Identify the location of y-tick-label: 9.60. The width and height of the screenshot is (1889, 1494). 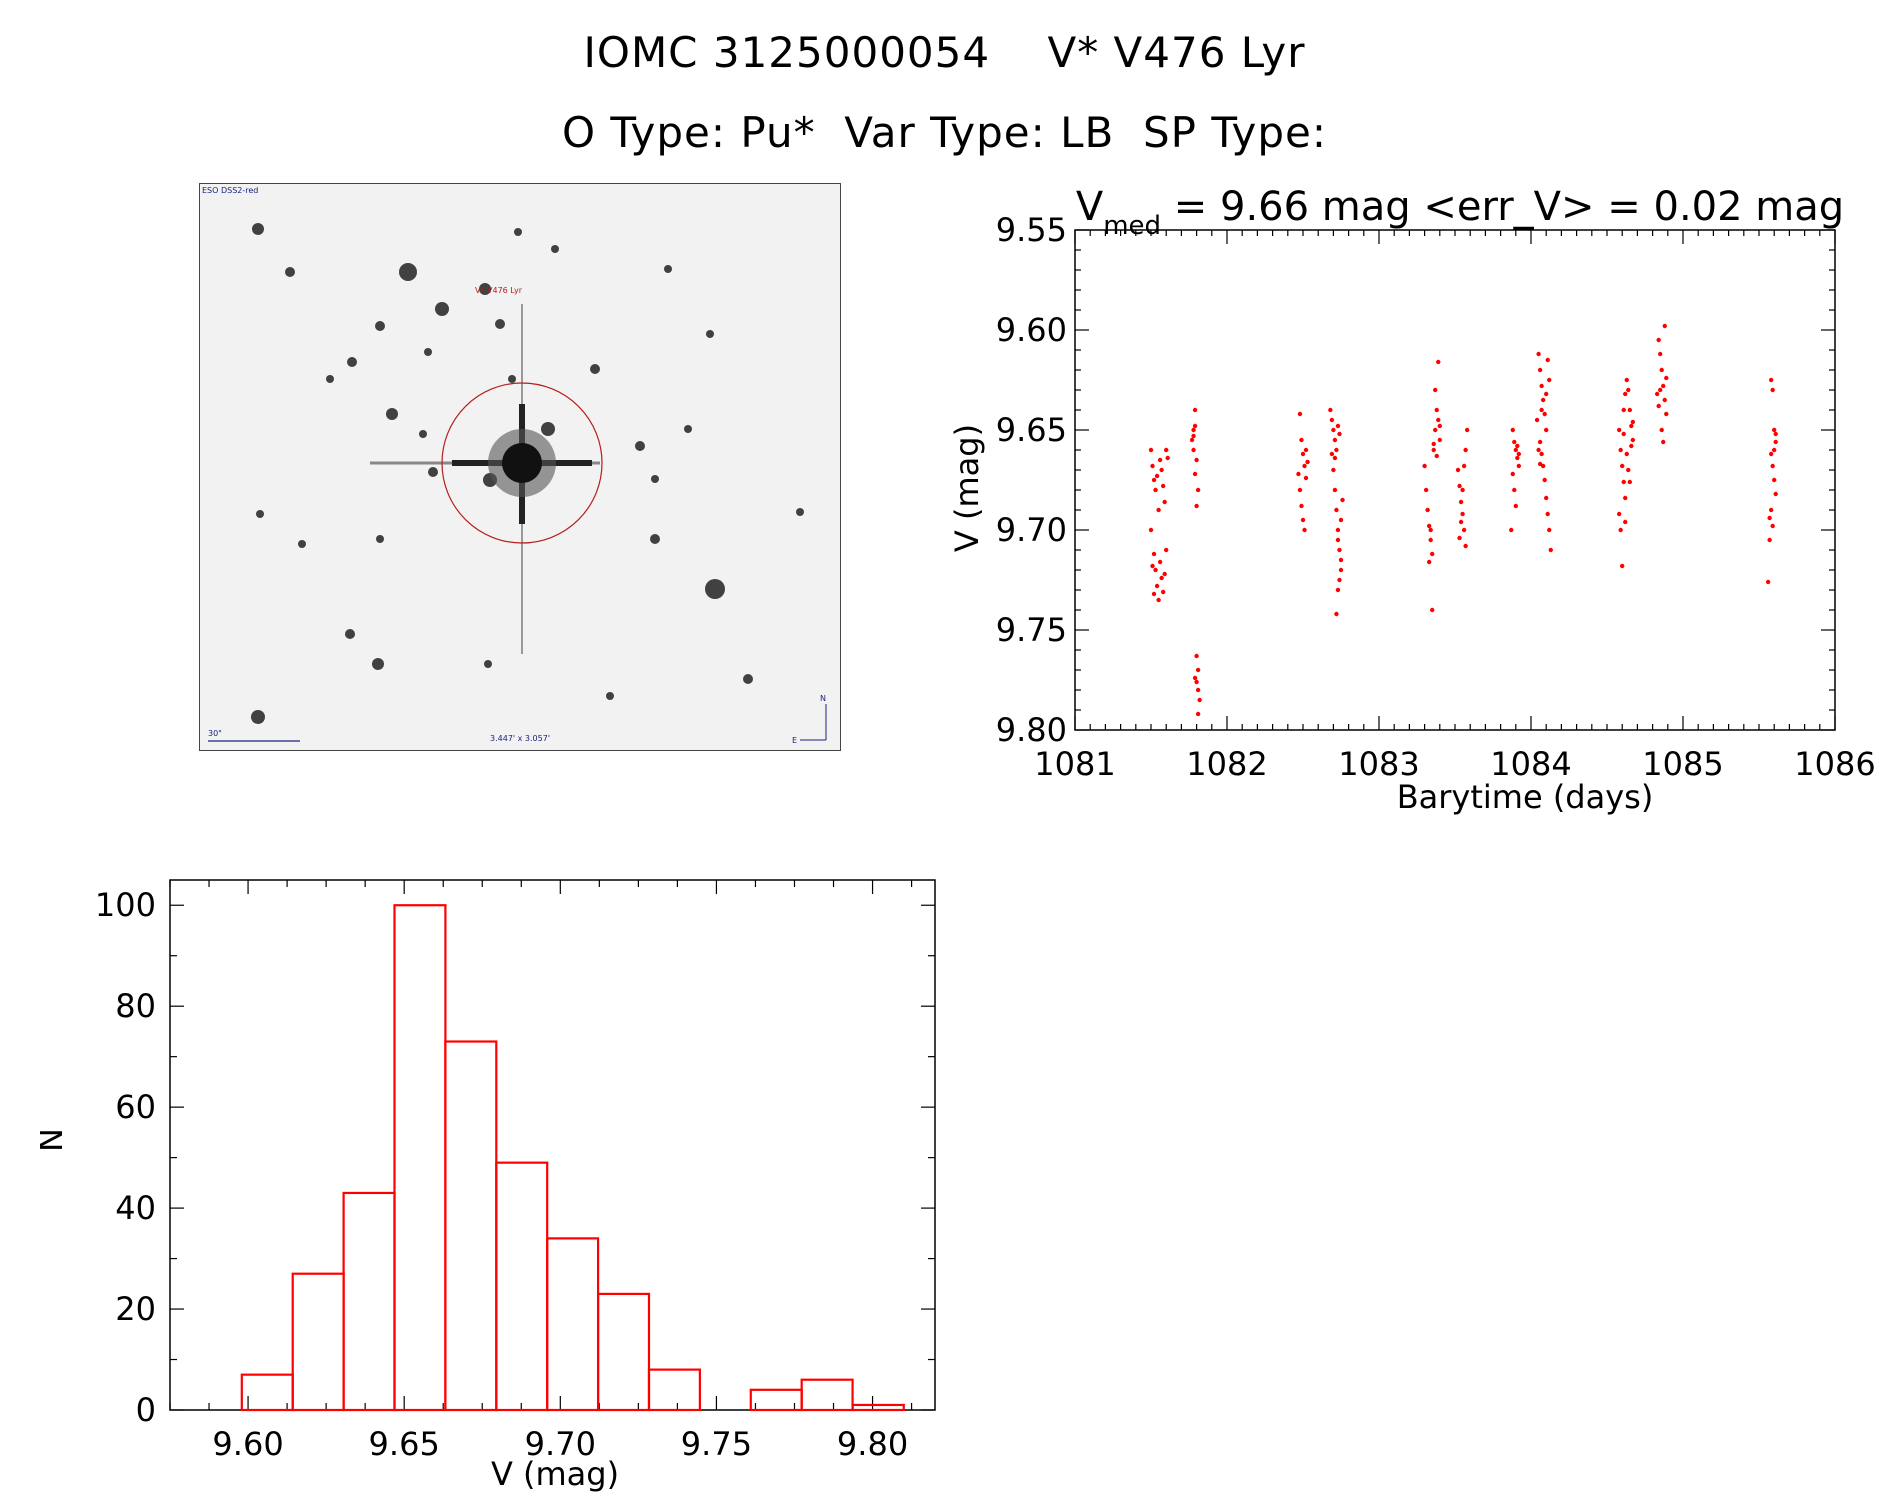
(1031, 330).